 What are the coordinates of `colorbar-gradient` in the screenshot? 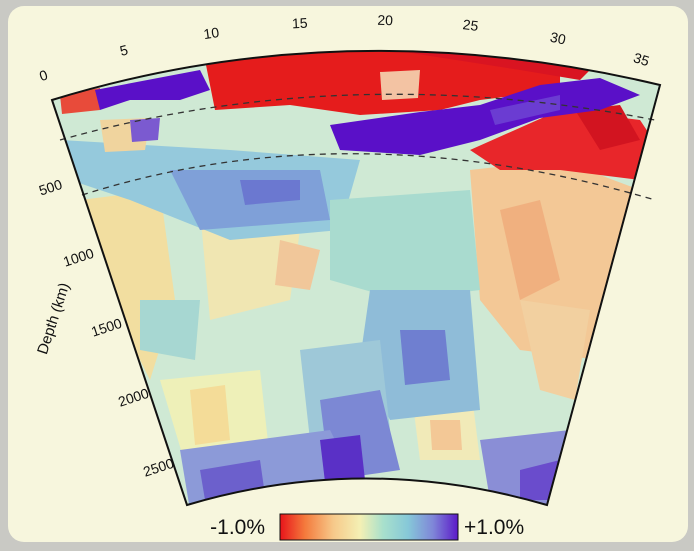 It's located at (369, 527).